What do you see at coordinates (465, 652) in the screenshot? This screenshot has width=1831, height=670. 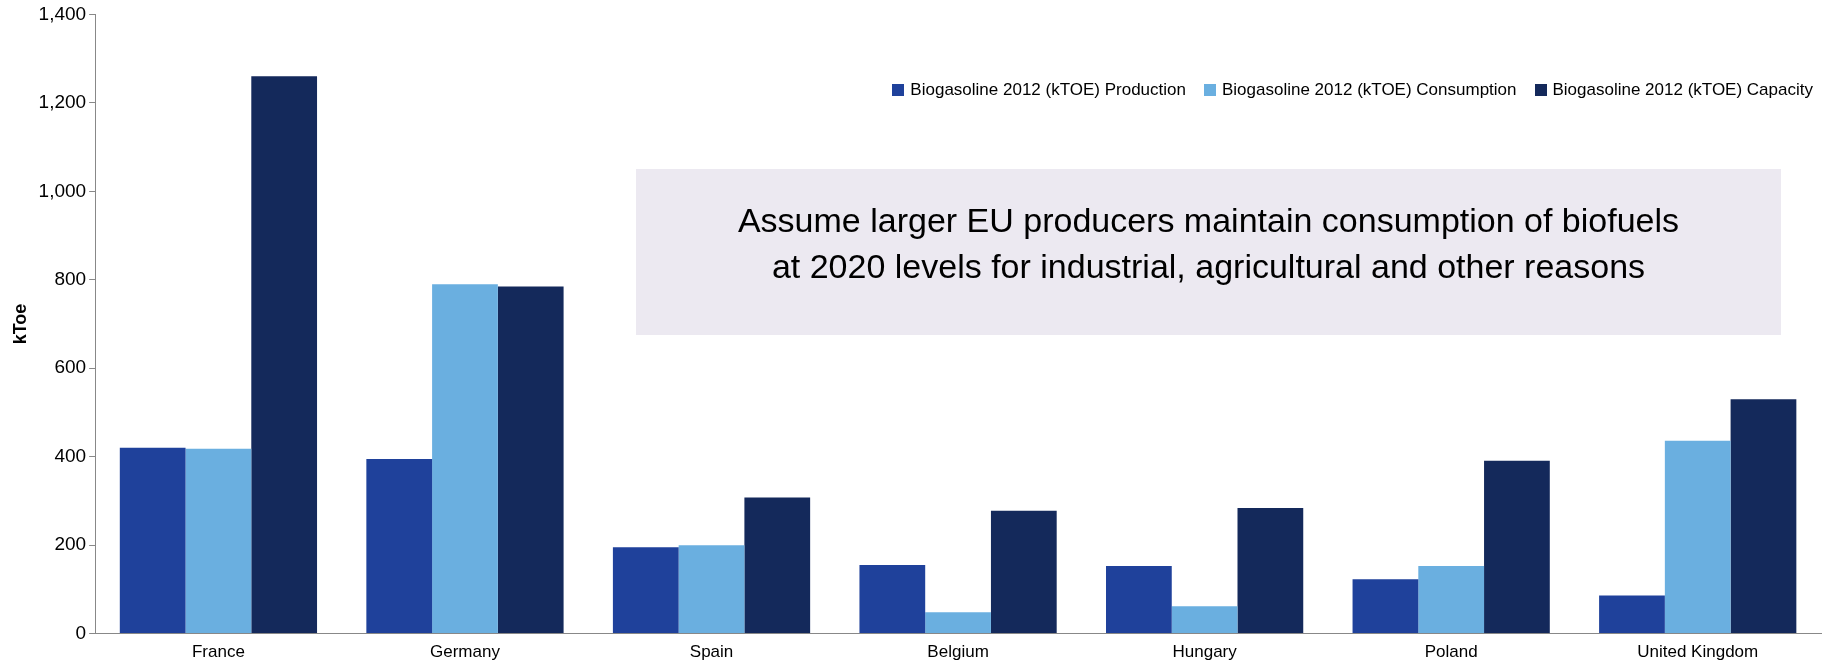 I see `x-tick-label: Germany` at bounding box center [465, 652].